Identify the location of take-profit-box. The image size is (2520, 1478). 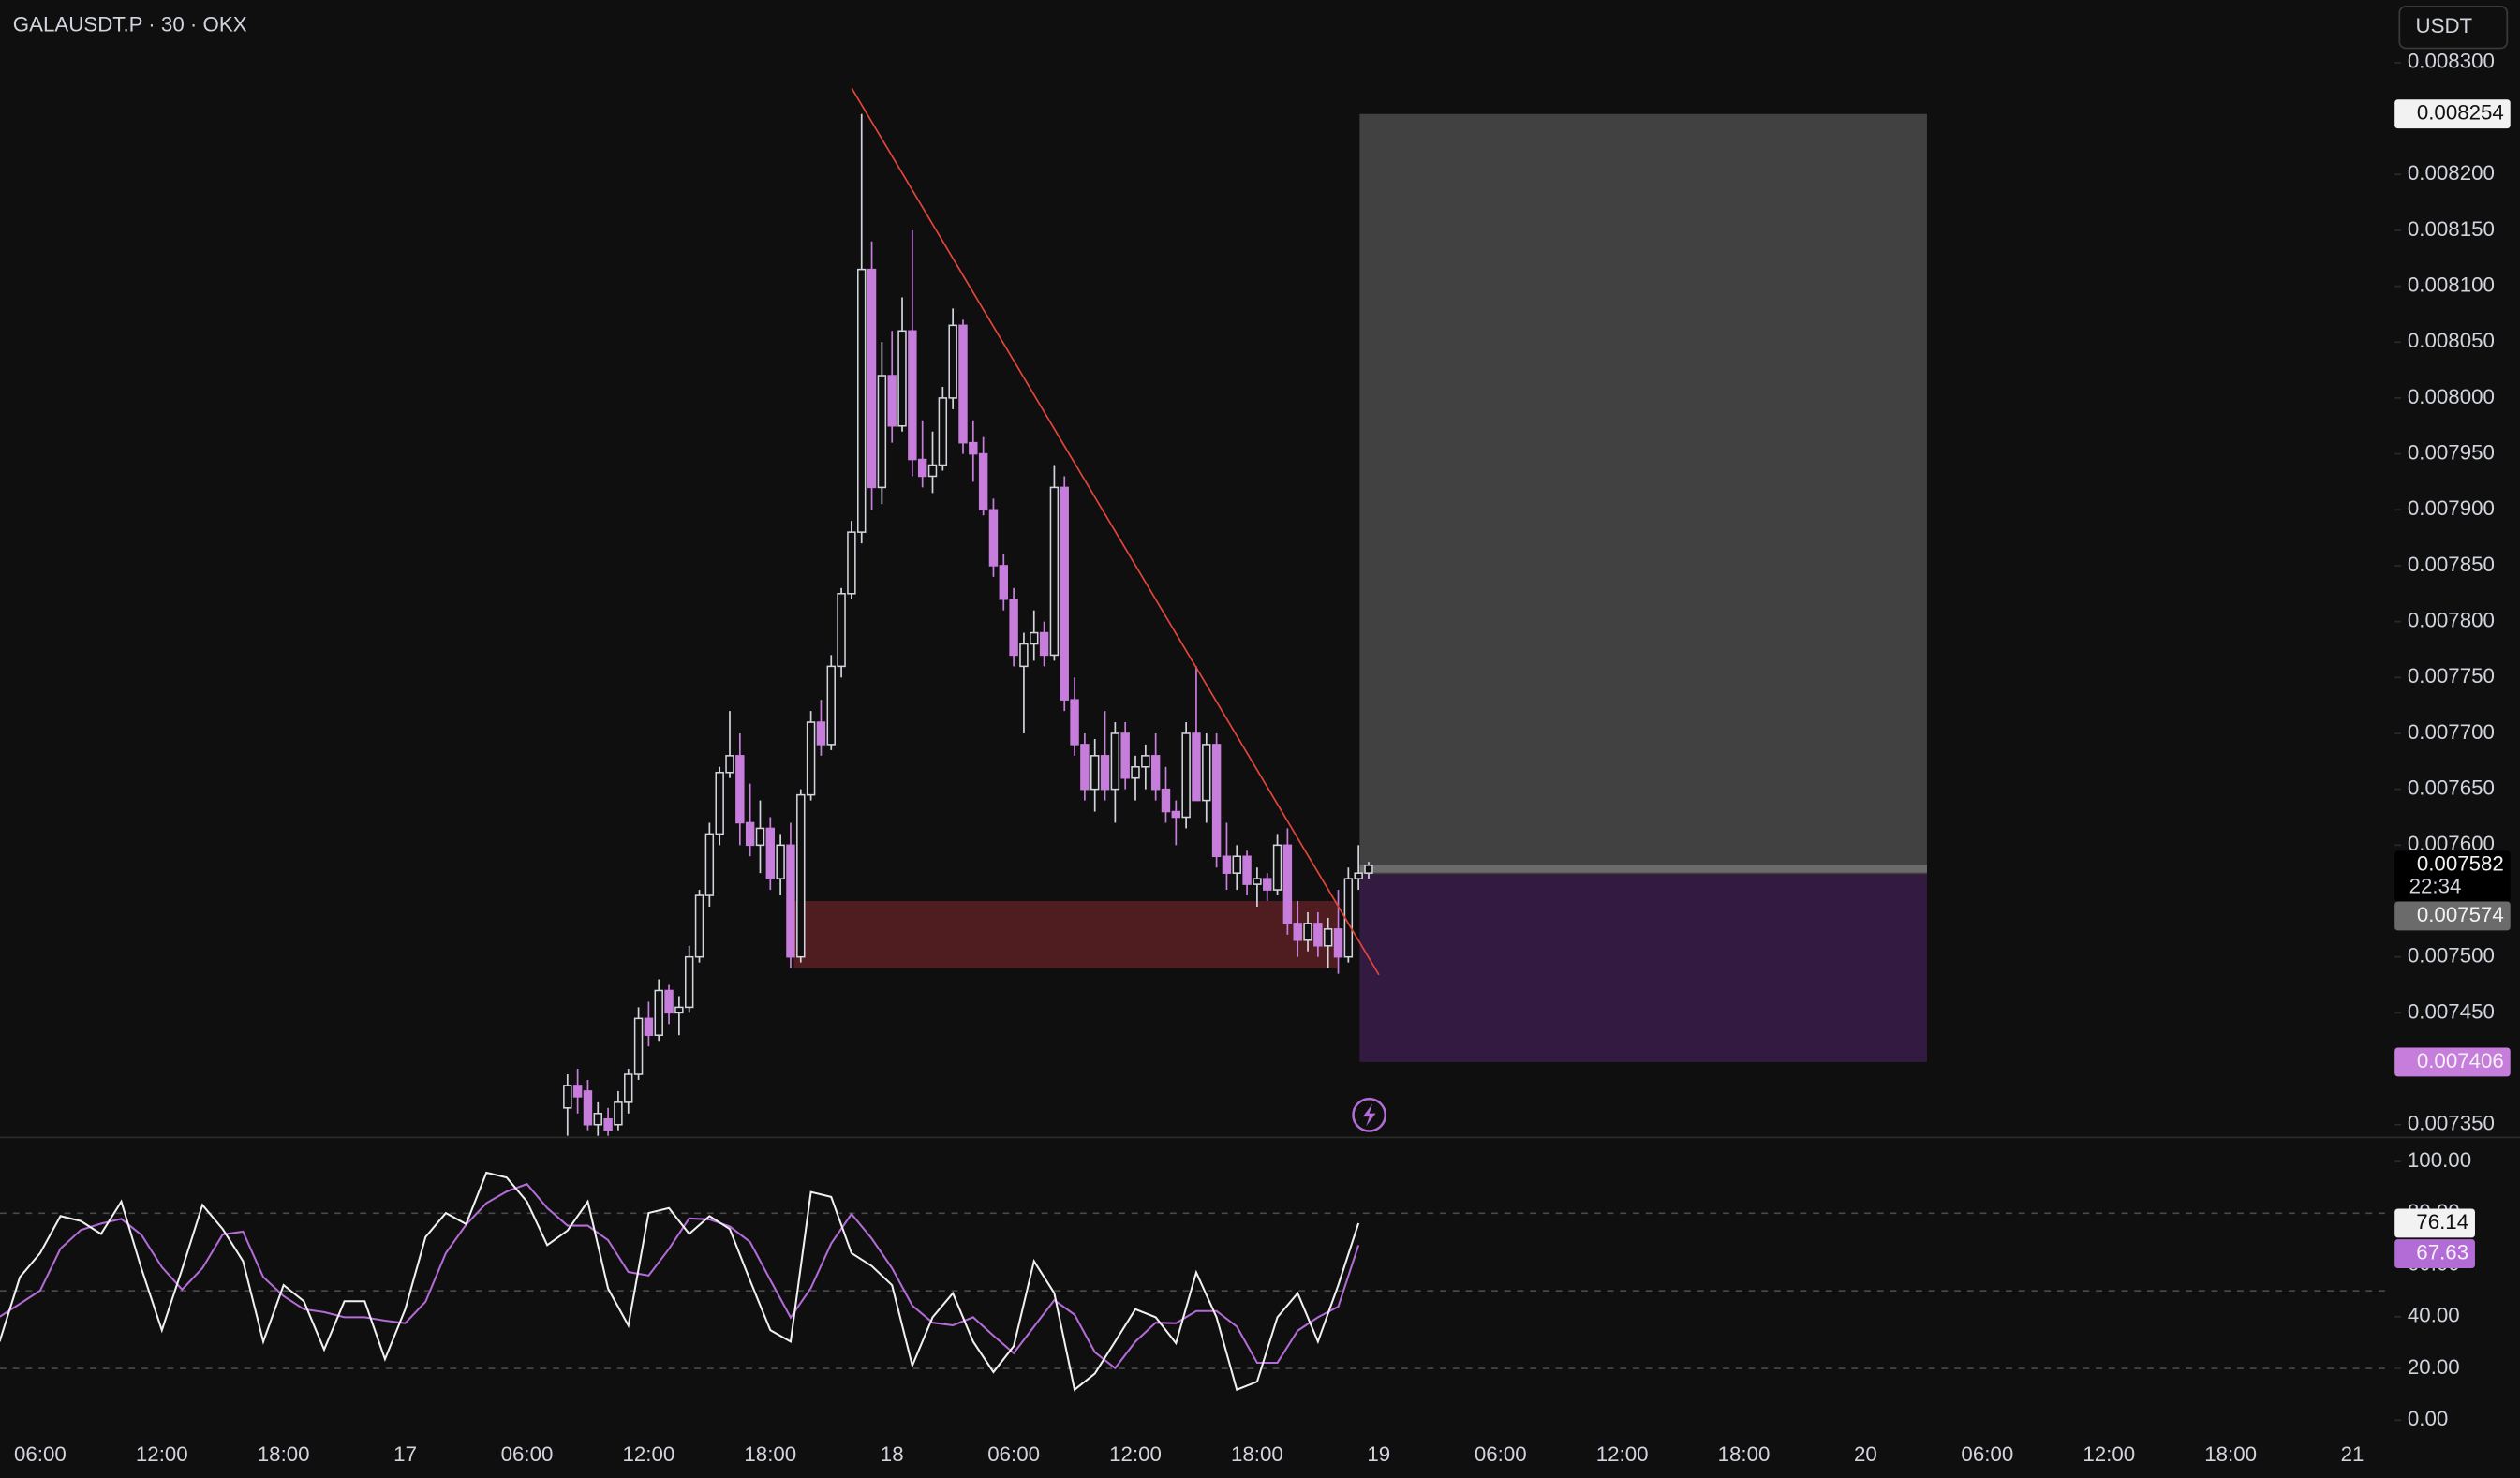
(2452, 114).